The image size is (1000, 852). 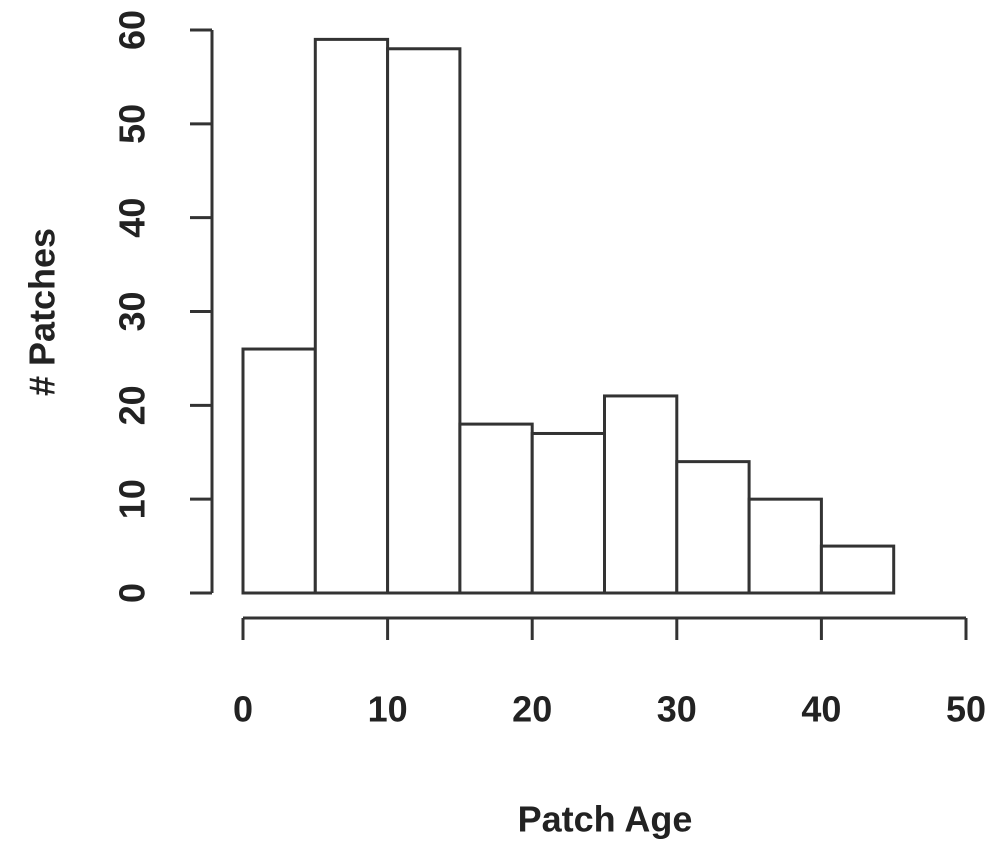 I want to click on y-tick-label: 20, so click(x=132, y=405).